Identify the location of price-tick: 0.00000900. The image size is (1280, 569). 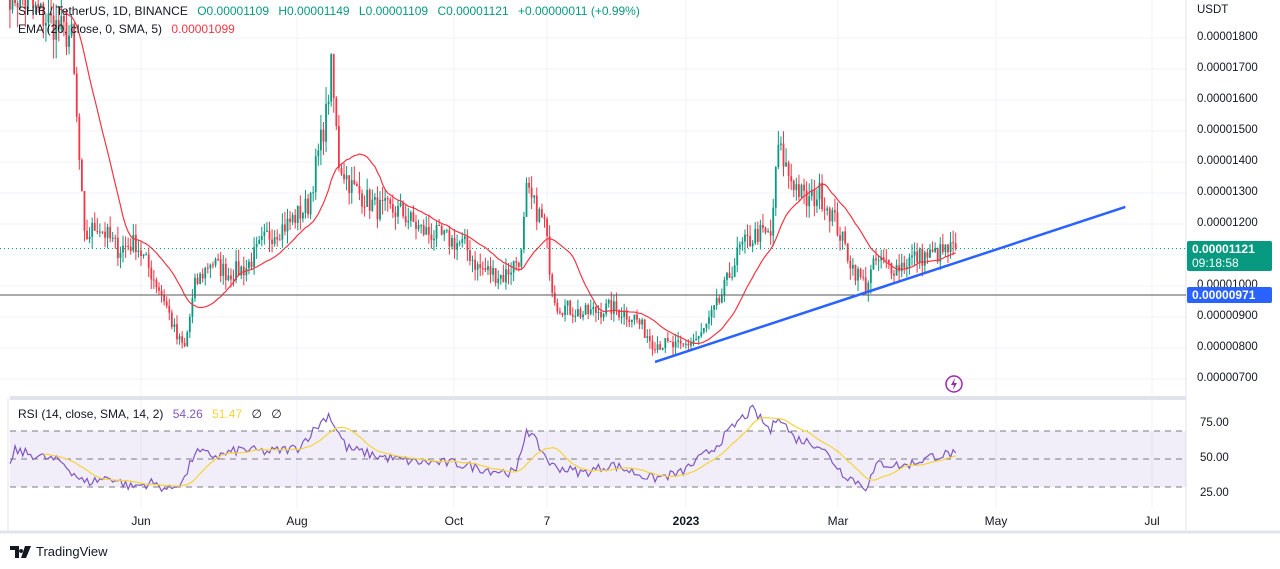
(1227, 316).